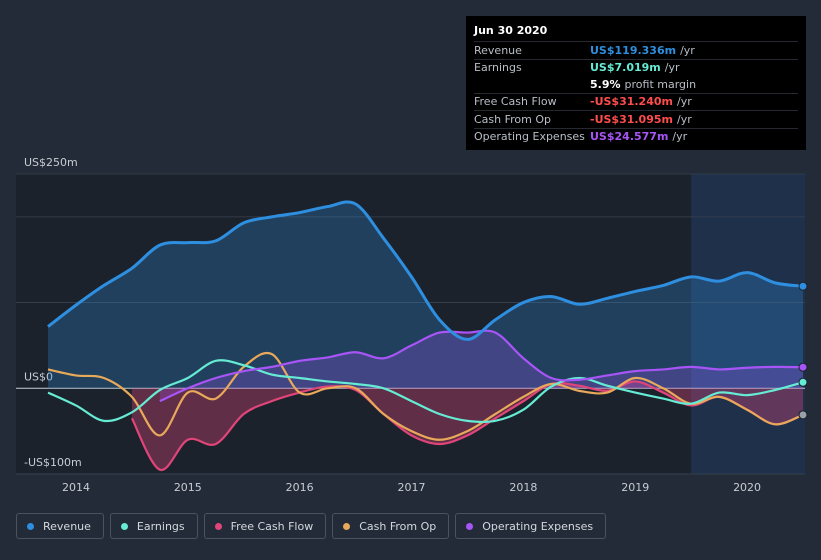 The image size is (821, 560). What do you see at coordinates (398, 526) in the screenshot?
I see `legend-label: Cash From Op` at bounding box center [398, 526].